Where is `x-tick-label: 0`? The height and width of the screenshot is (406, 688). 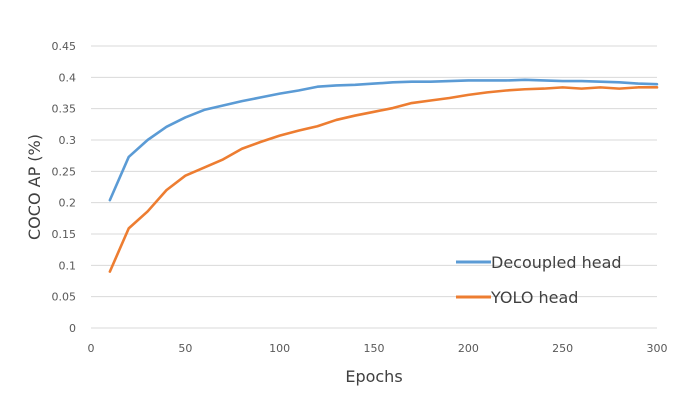 x-tick-label: 0 is located at coordinates (91, 348).